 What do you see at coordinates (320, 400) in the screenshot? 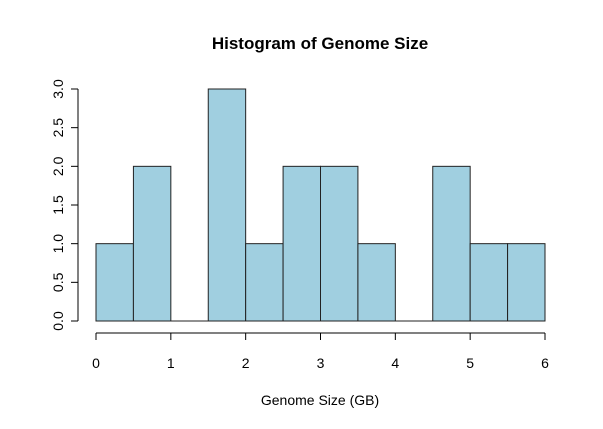
I see `x-axis-label: Genome Size (GB)` at bounding box center [320, 400].